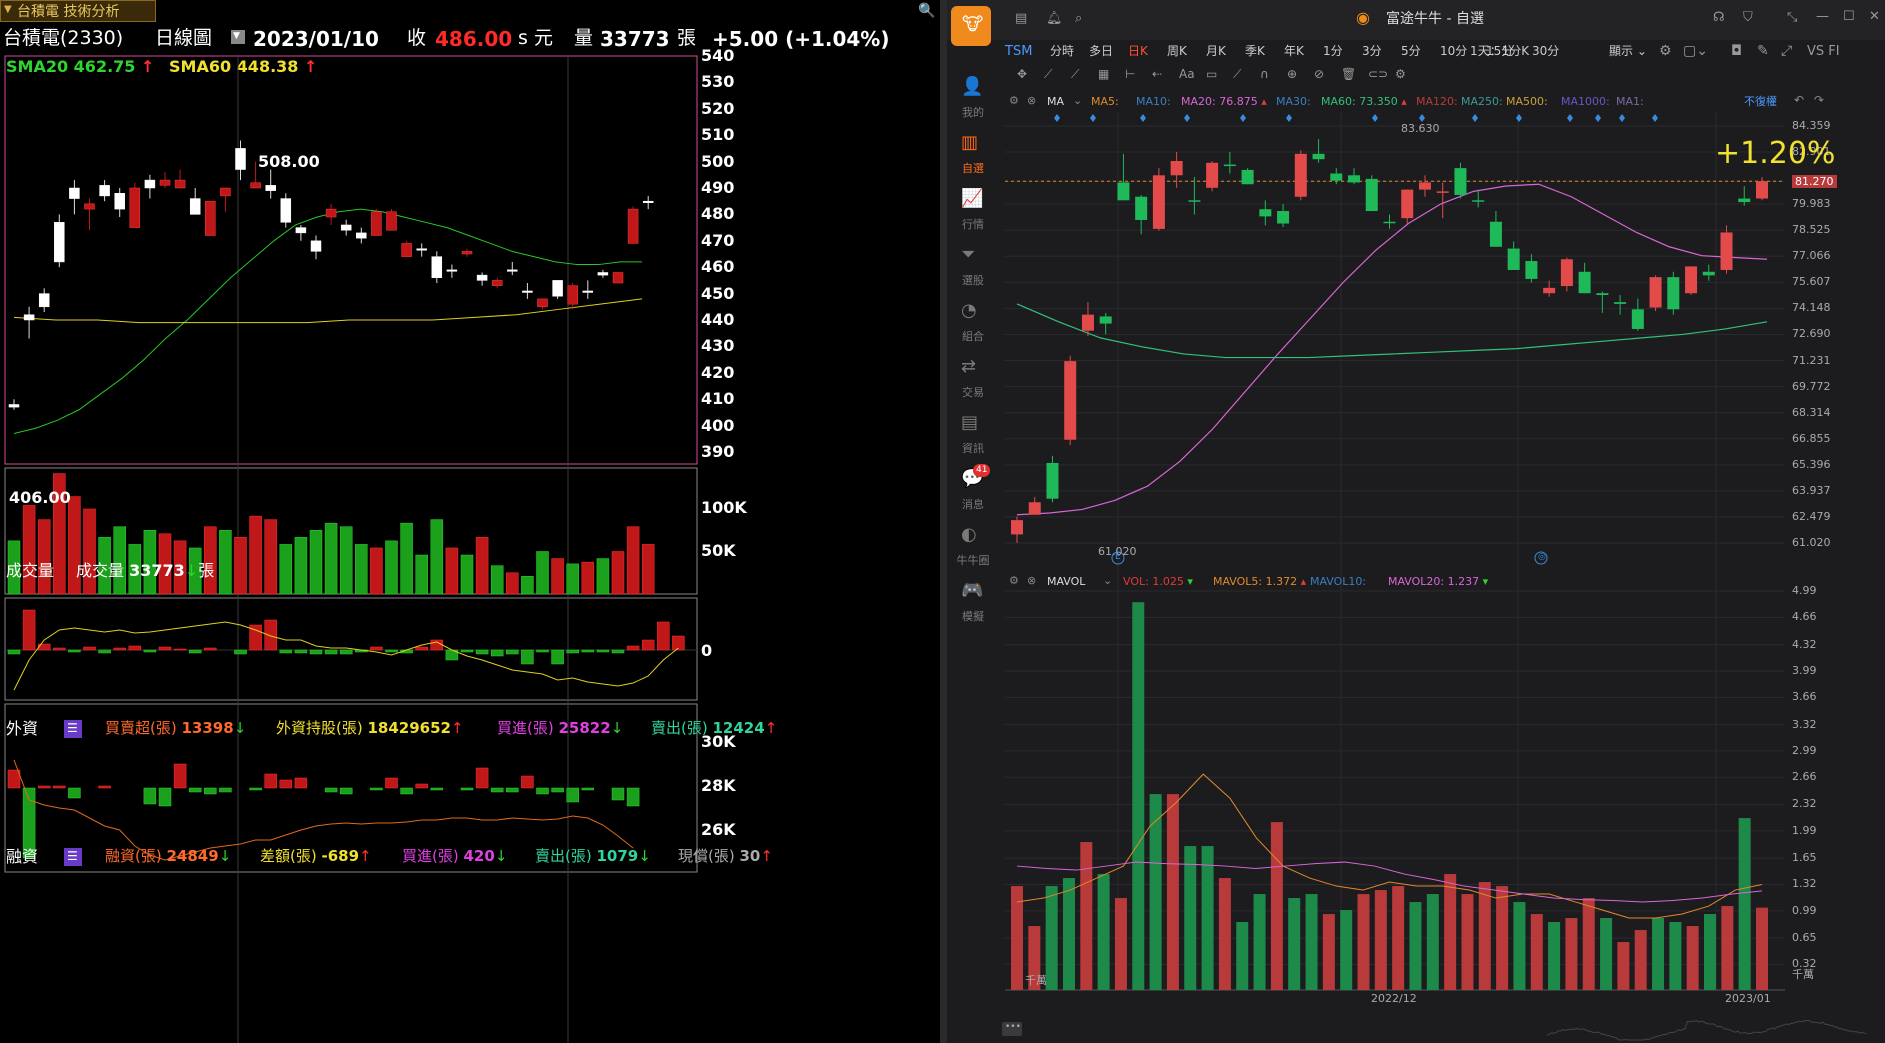 The height and width of the screenshot is (1043, 1885). Describe the element at coordinates (1438, 581) in the screenshot. I see `volume-legend-item: MAVOL20: 1.237 ▾` at that location.